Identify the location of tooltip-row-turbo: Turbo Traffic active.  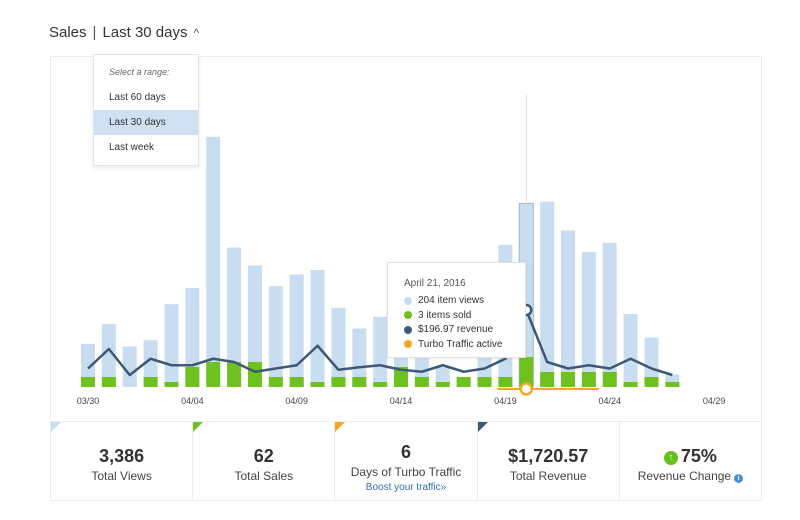
(456, 345).